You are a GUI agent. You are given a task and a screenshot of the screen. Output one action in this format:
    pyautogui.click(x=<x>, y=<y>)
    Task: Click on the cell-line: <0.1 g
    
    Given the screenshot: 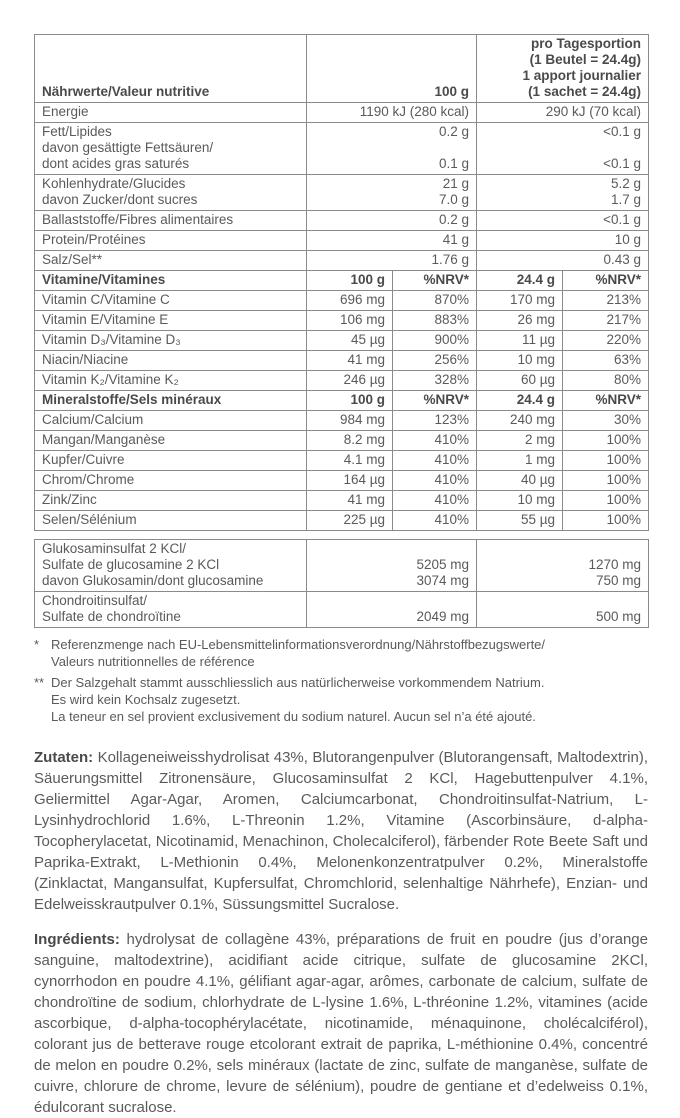 What is the action you would take?
    pyautogui.click(x=622, y=163)
    